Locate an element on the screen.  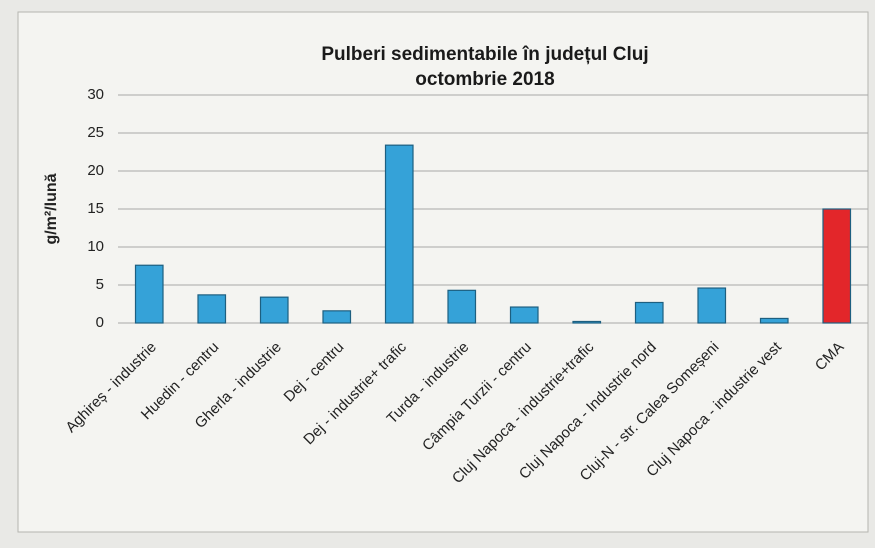
y-axis-label: g/m²/lună is located at coordinates (51, 208).